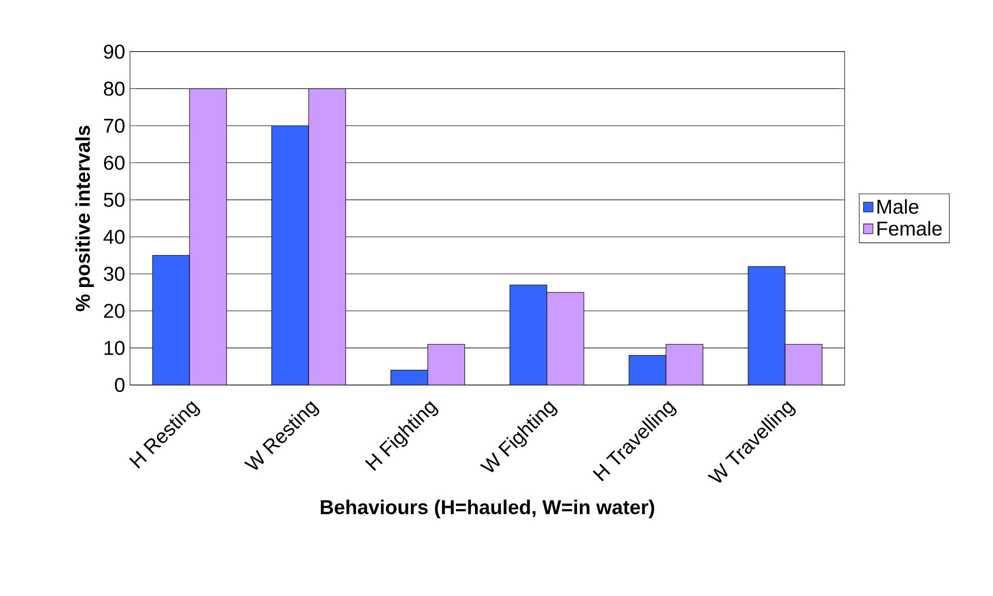 This screenshot has width=993, height=596. Describe the element at coordinates (114, 273) in the screenshot. I see `y-tick-label: 30` at that location.